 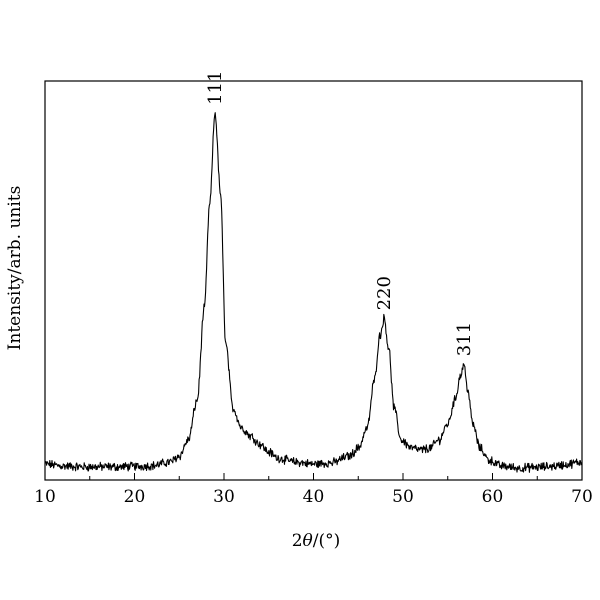 I want to click on peak-label-111: 111, so click(x=215, y=88).